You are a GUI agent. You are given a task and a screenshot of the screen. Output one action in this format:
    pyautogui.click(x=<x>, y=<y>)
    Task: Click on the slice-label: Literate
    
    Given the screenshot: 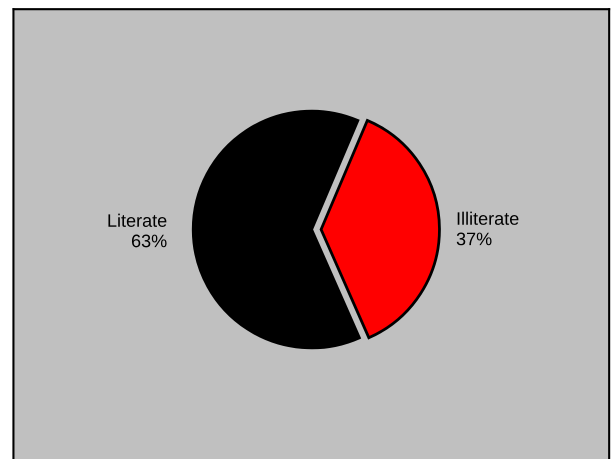 What is the action you would take?
    pyautogui.click(x=137, y=220)
    